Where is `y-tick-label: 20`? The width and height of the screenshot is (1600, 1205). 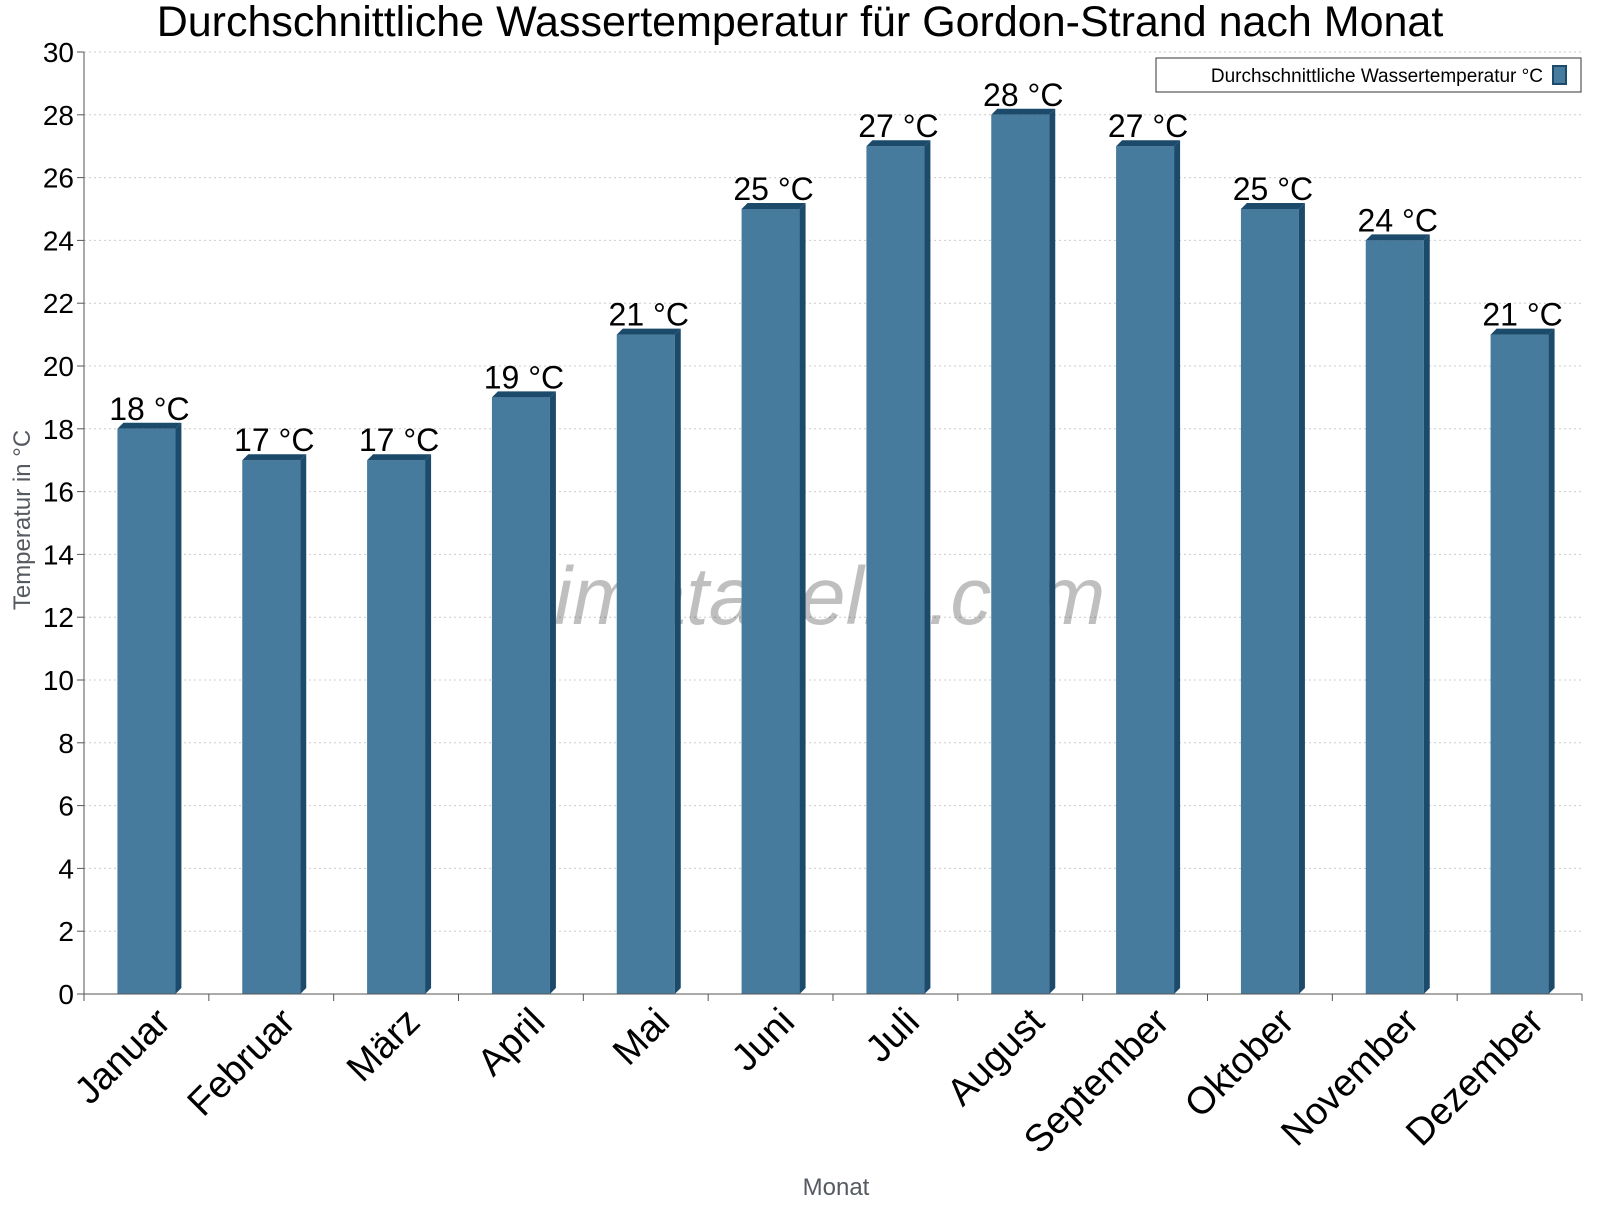
y-tick-label: 20 is located at coordinates (58, 366).